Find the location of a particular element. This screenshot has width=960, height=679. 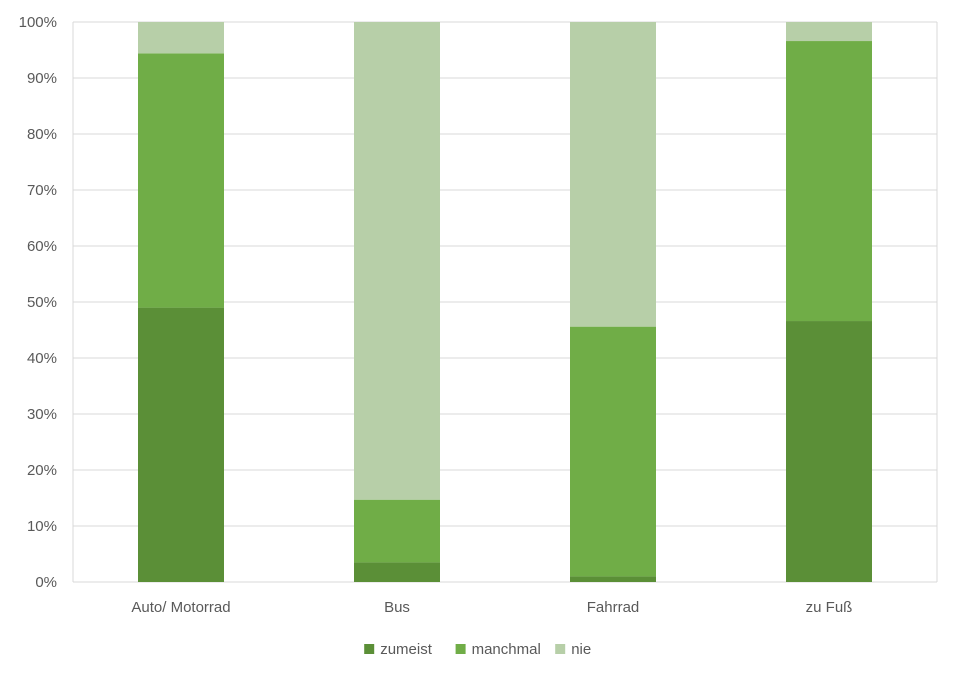

legend-label: manchmal is located at coordinates (506, 649).